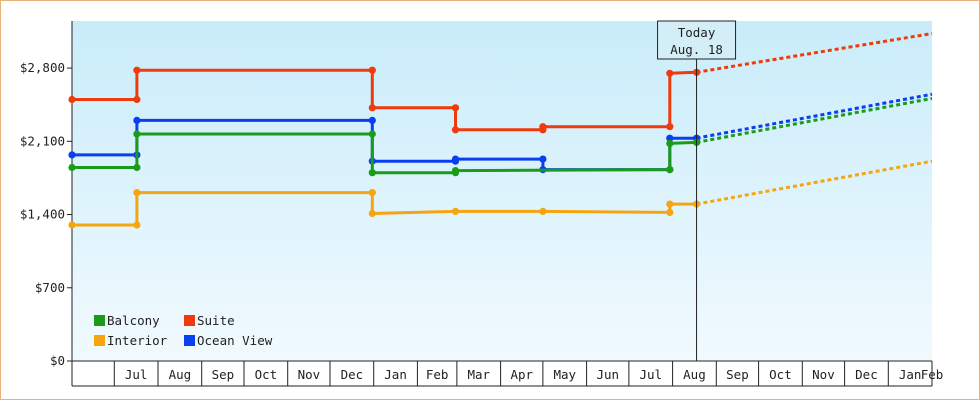 Image resolution: width=980 pixels, height=401 pixels. Describe the element at coordinates (521, 374) in the screenshot. I see `x-tick-label: Apr` at that location.